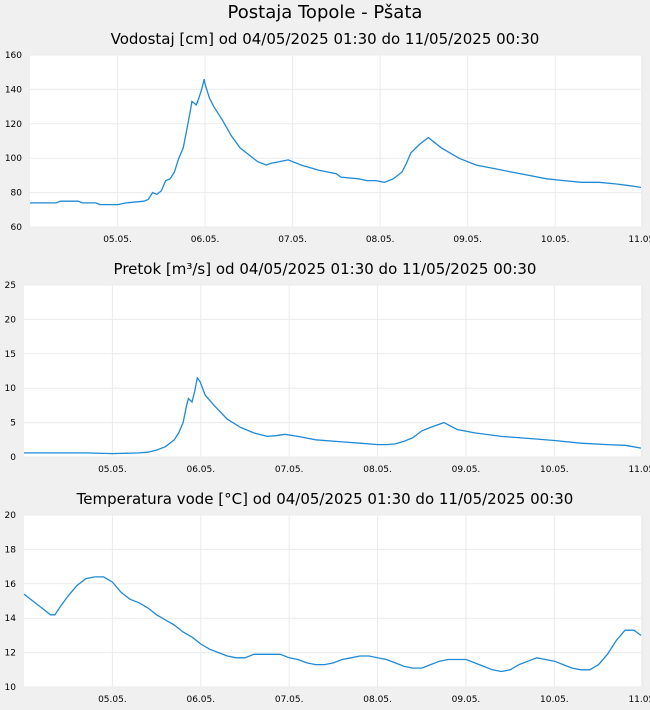 The height and width of the screenshot is (710, 650). Describe the element at coordinates (11, 550) in the screenshot. I see `y-tick-label: 18` at that location.